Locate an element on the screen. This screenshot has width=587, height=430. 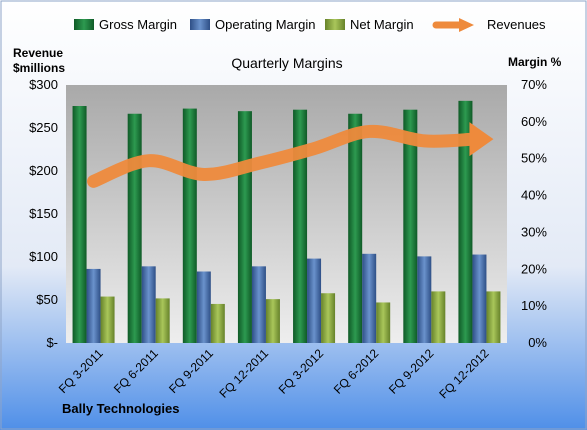
legend-arrowhead-revenues is located at coordinates (466, 25).